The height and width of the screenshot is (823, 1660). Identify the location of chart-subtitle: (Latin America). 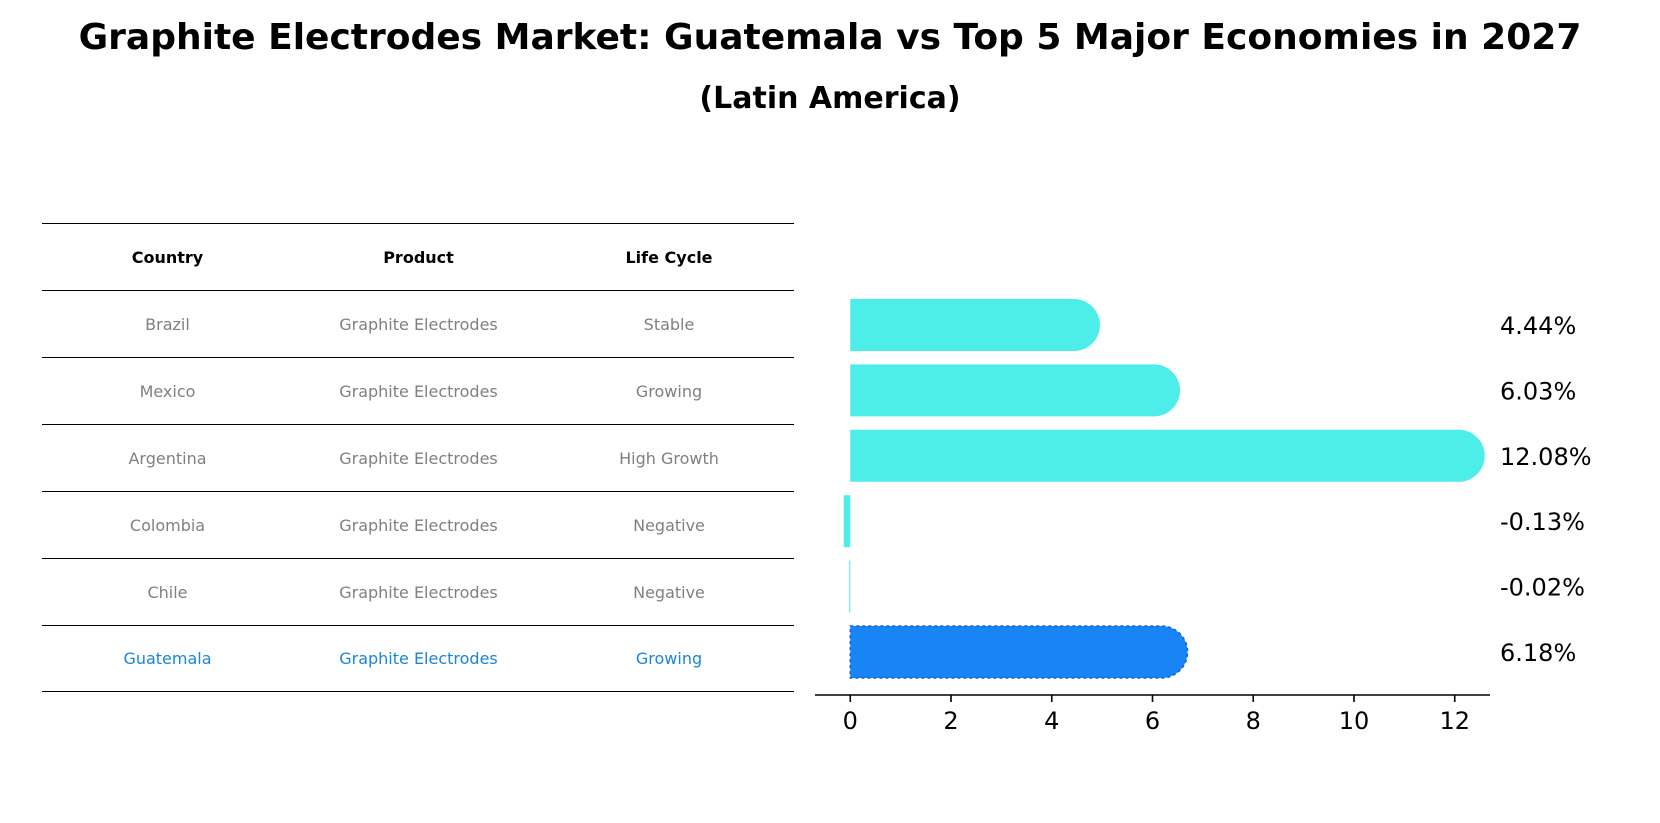
(830, 98).